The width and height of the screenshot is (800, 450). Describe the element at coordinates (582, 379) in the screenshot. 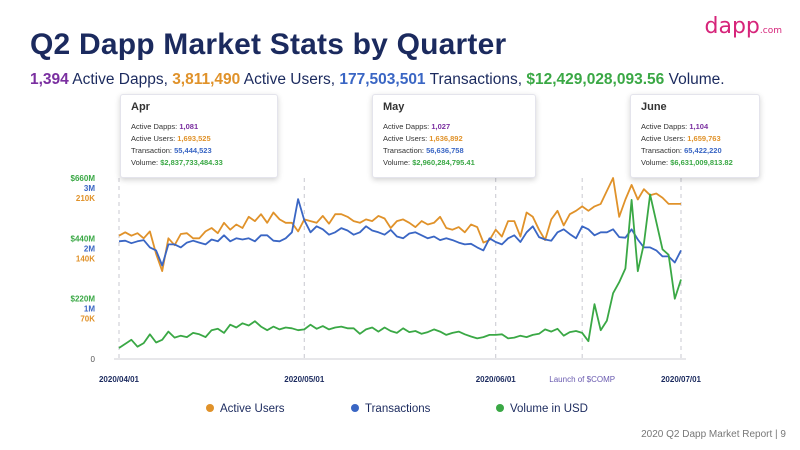

I see `event-label: Launch of $COMP` at that location.